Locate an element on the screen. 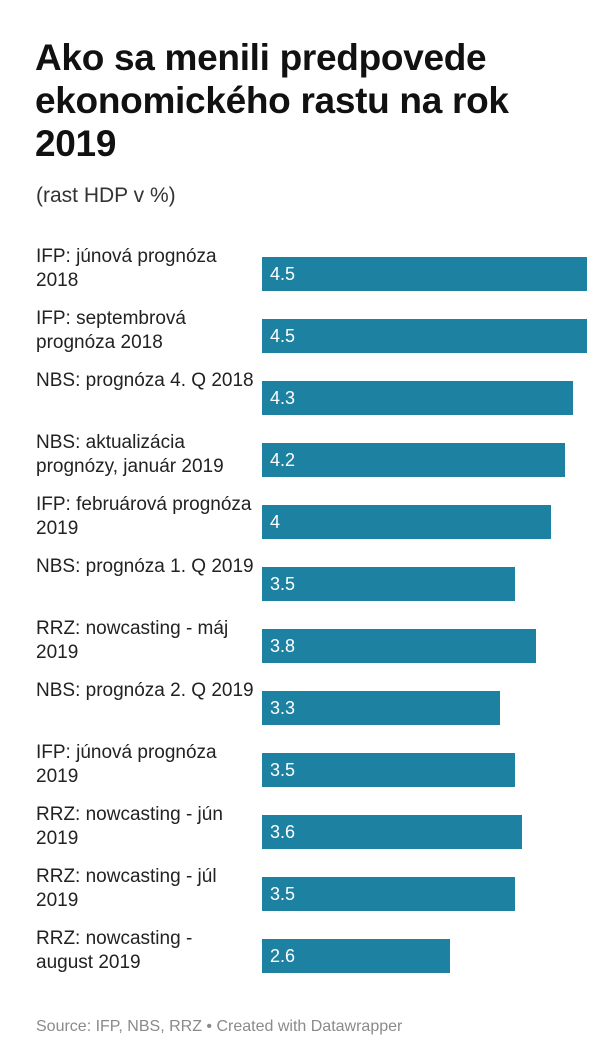 Image resolution: width=600 pixels, height=1042 pixels. category-label: IFP: februárová prognóza 2019 is located at coordinates (144, 516).